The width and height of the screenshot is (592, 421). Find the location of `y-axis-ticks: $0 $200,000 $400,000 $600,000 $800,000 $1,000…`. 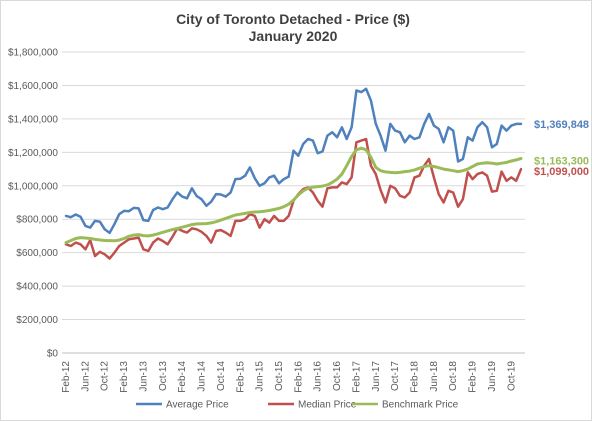

y-axis-ticks: $0 $200,000 $400,000 $600,000 $800,000 $1,000… is located at coordinates (33, 204).